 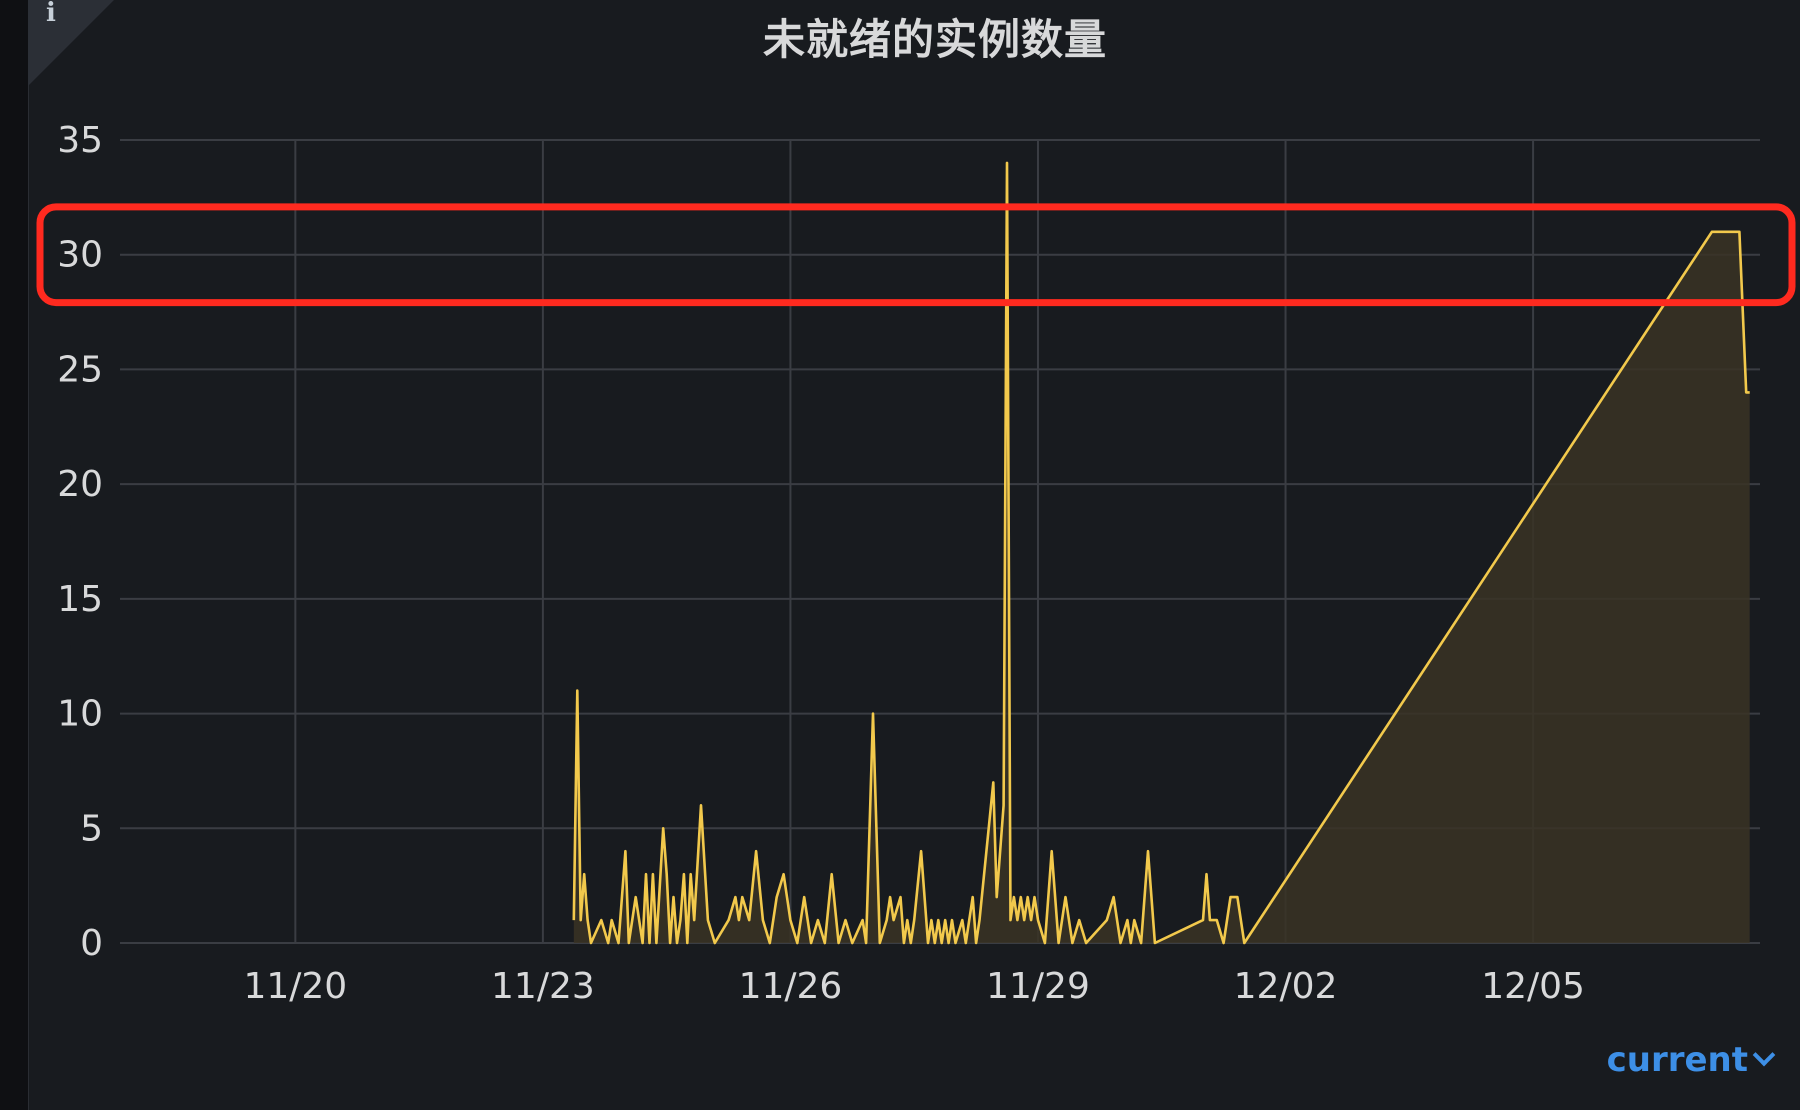 I want to click on y-tick-label: 25, so click(x=80, y=369).